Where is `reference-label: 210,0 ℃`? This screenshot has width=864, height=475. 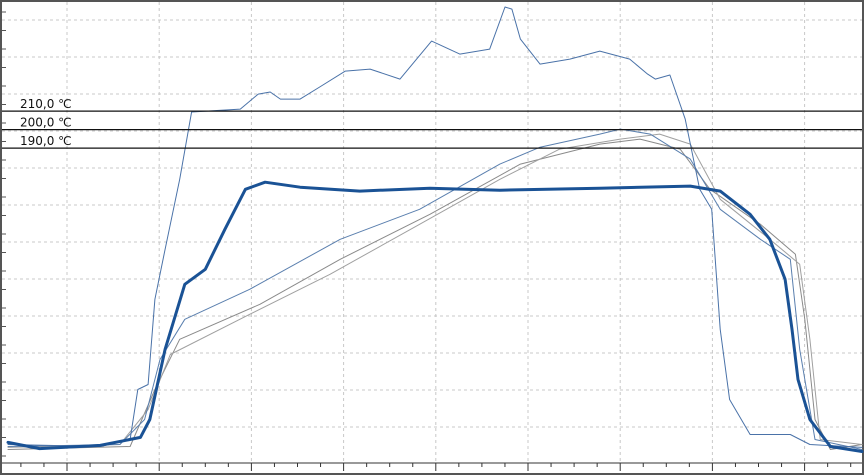 reference-label: 210,0 ℃ is located at coordinates (46, 104).